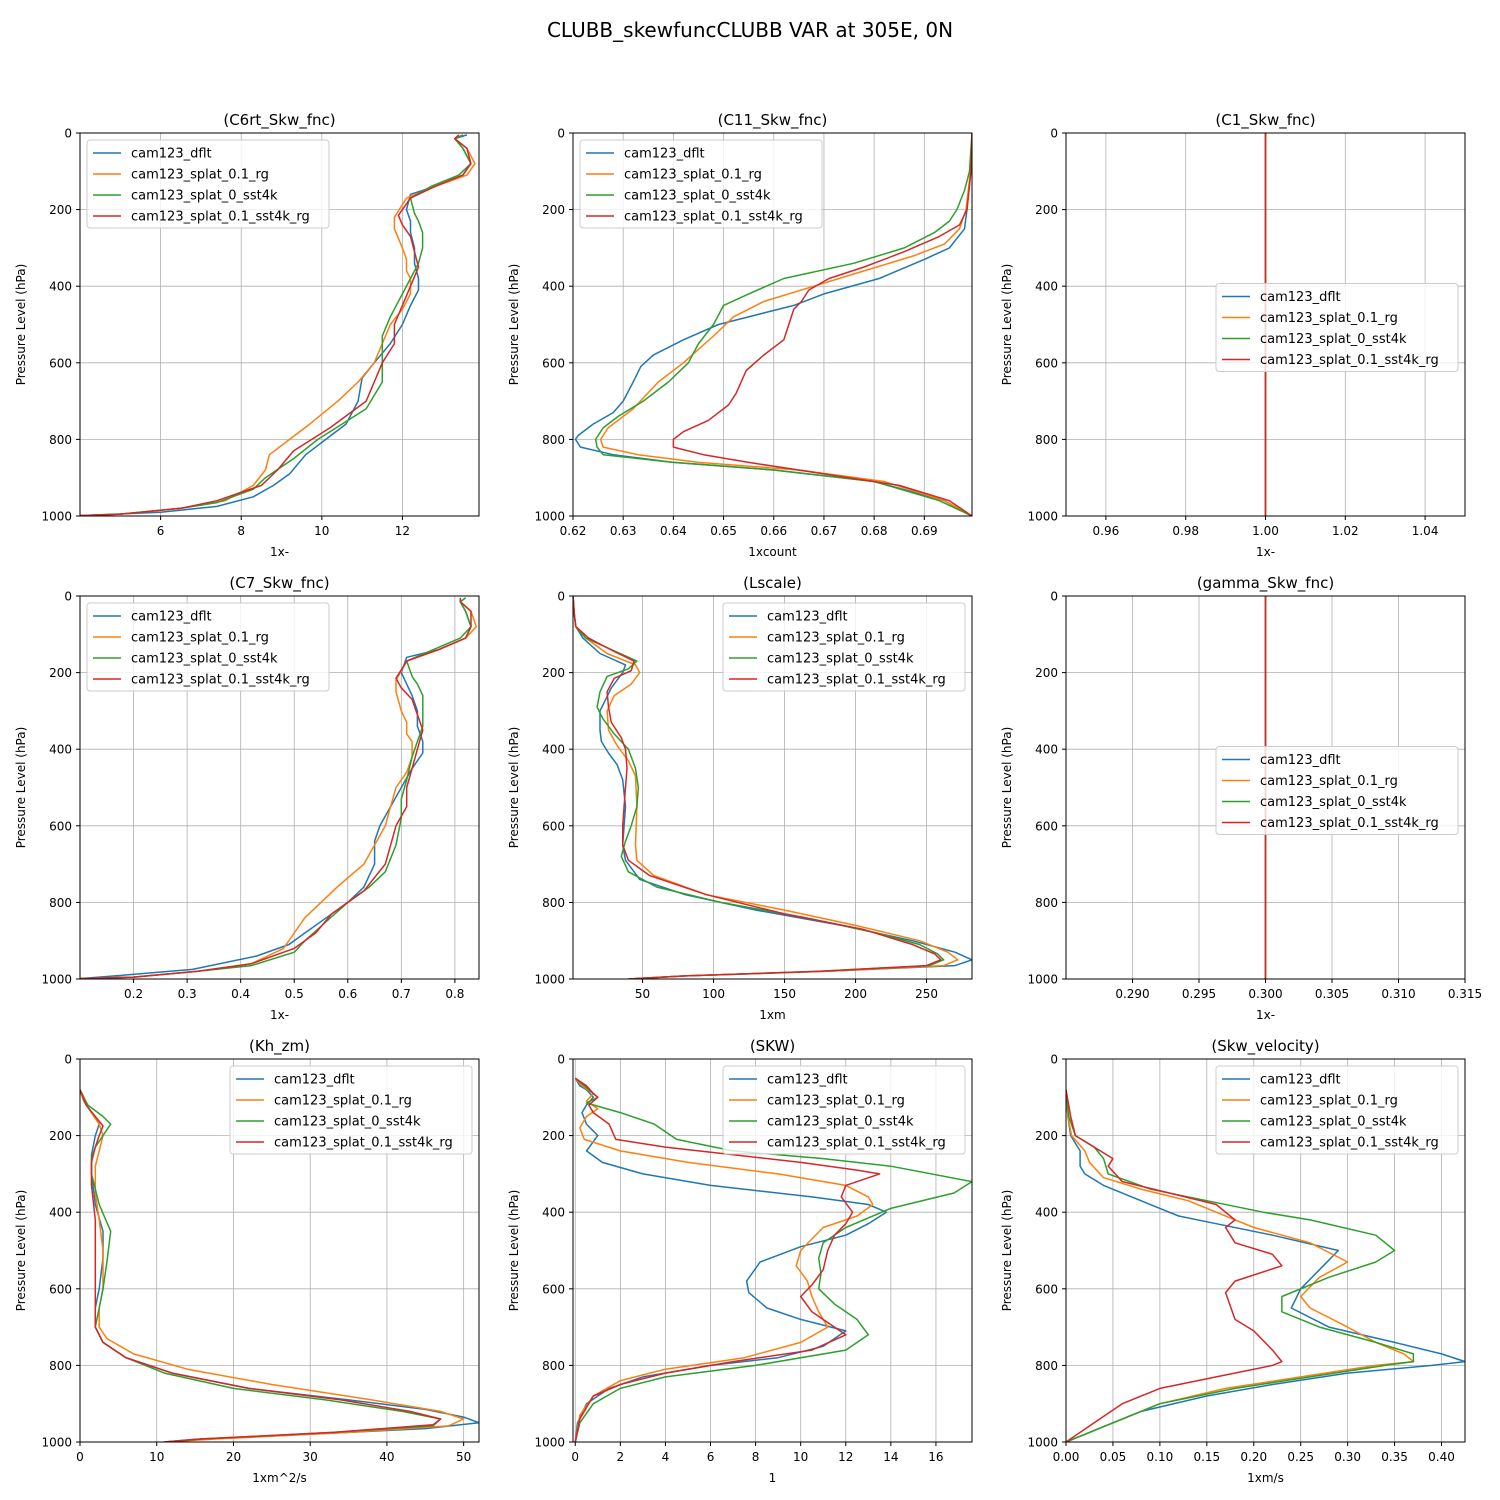 This screenshot has width=1500, height=1500. I want to click on chart2-xtick-label-4: 1.04, so click(1425, 531).